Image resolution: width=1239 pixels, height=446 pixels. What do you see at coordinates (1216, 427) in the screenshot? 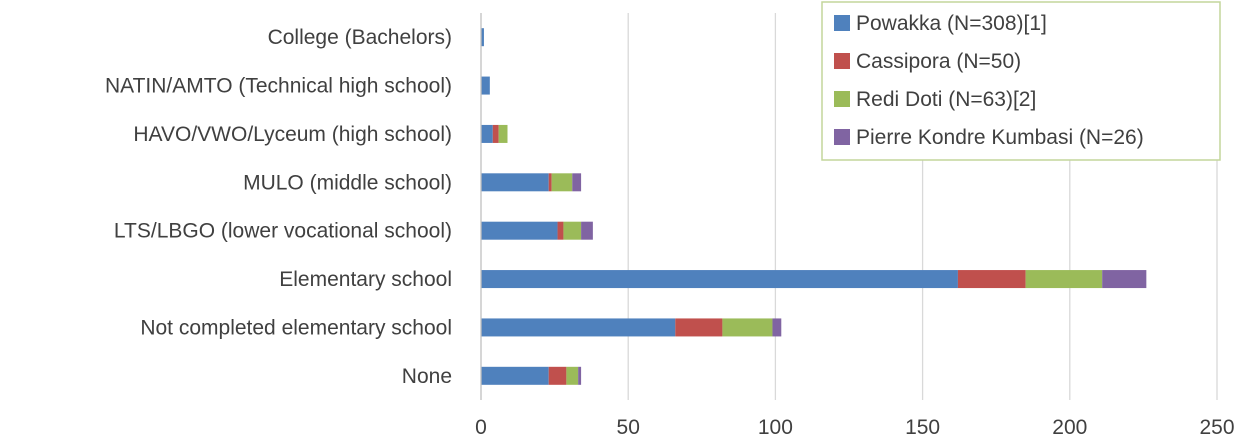
I see `x-tick-label: 250` at bounding box center [1216, 427].